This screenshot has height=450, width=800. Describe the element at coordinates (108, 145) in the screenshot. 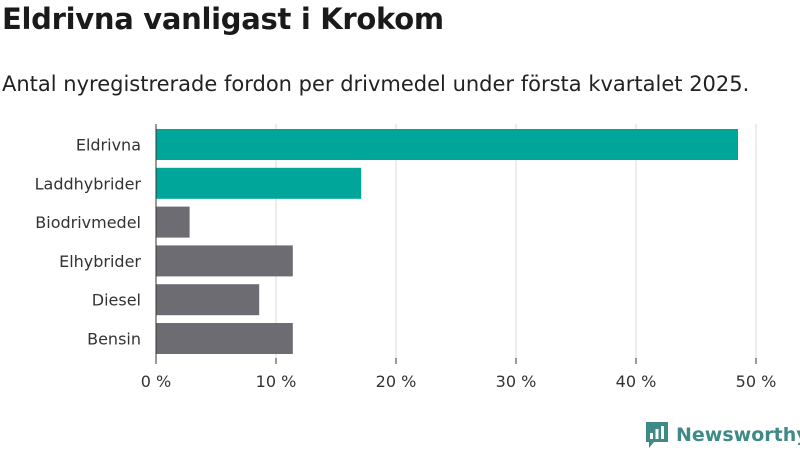

I see `category-label: Eldrivna` at that location.